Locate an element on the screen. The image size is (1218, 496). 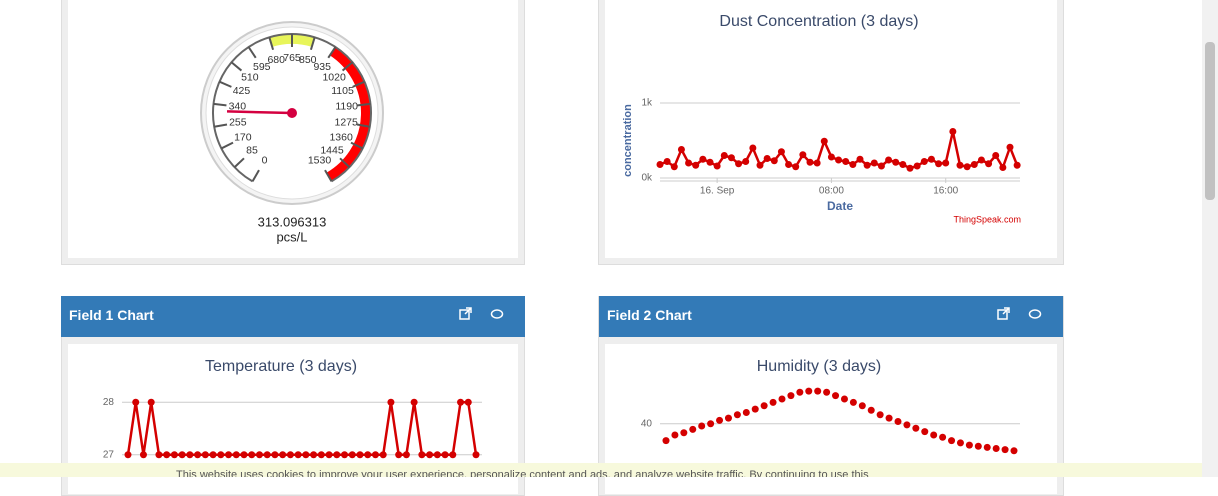
scrollbar-thumb is located at coordinates (1210, 121).